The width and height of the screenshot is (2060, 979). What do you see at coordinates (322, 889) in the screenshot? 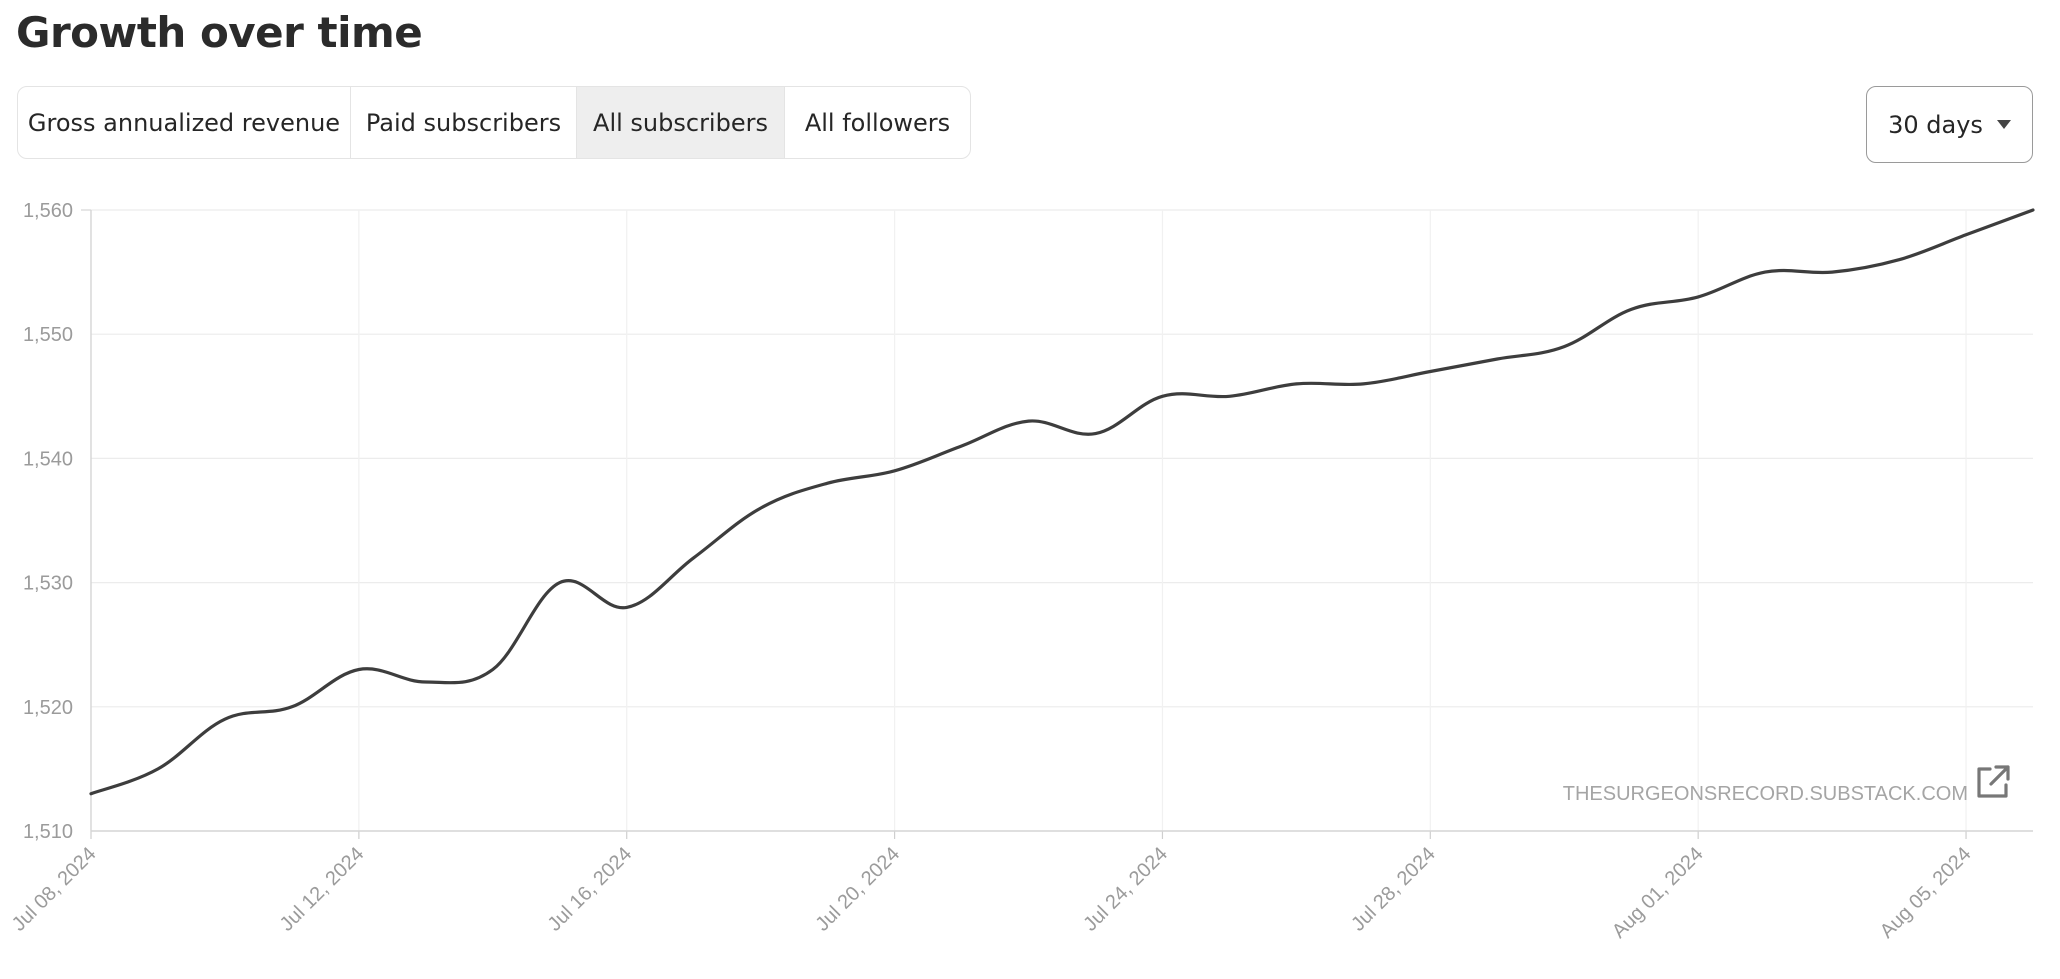
I see `x-tick-label: Jul 12, 2024` at bounding box center [322, 889].